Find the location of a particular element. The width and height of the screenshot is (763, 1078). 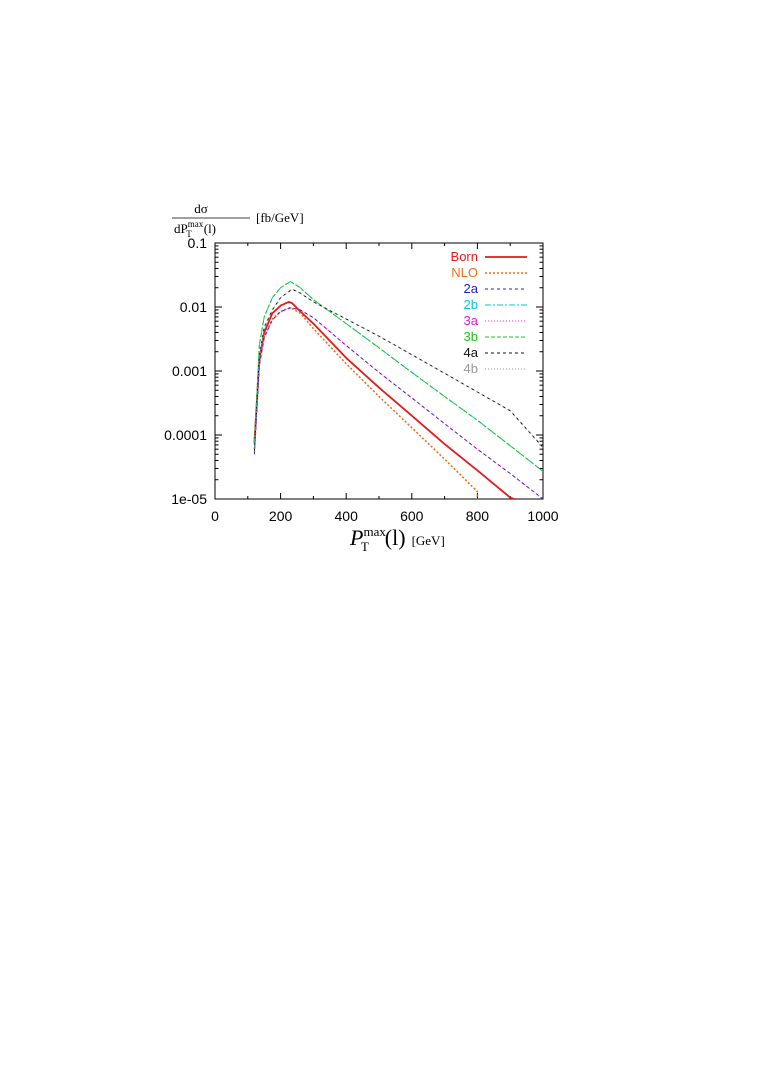

legend-label-4b: 4b is located at coordinates (471, 368).